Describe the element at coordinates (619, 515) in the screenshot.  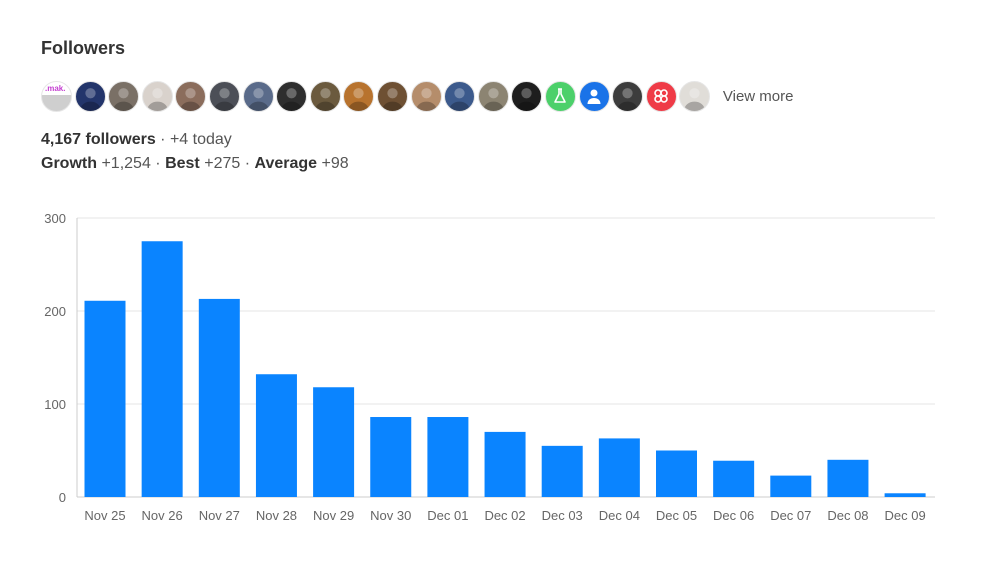
I see `x-tick-label: Dec 04` at that location.